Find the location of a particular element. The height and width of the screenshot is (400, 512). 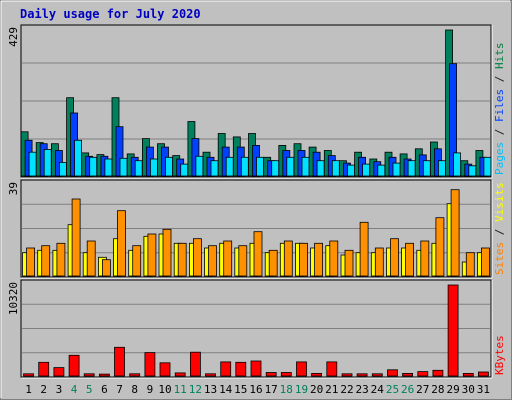

x-tick-label: 23 is located at coordinates (361, 389).